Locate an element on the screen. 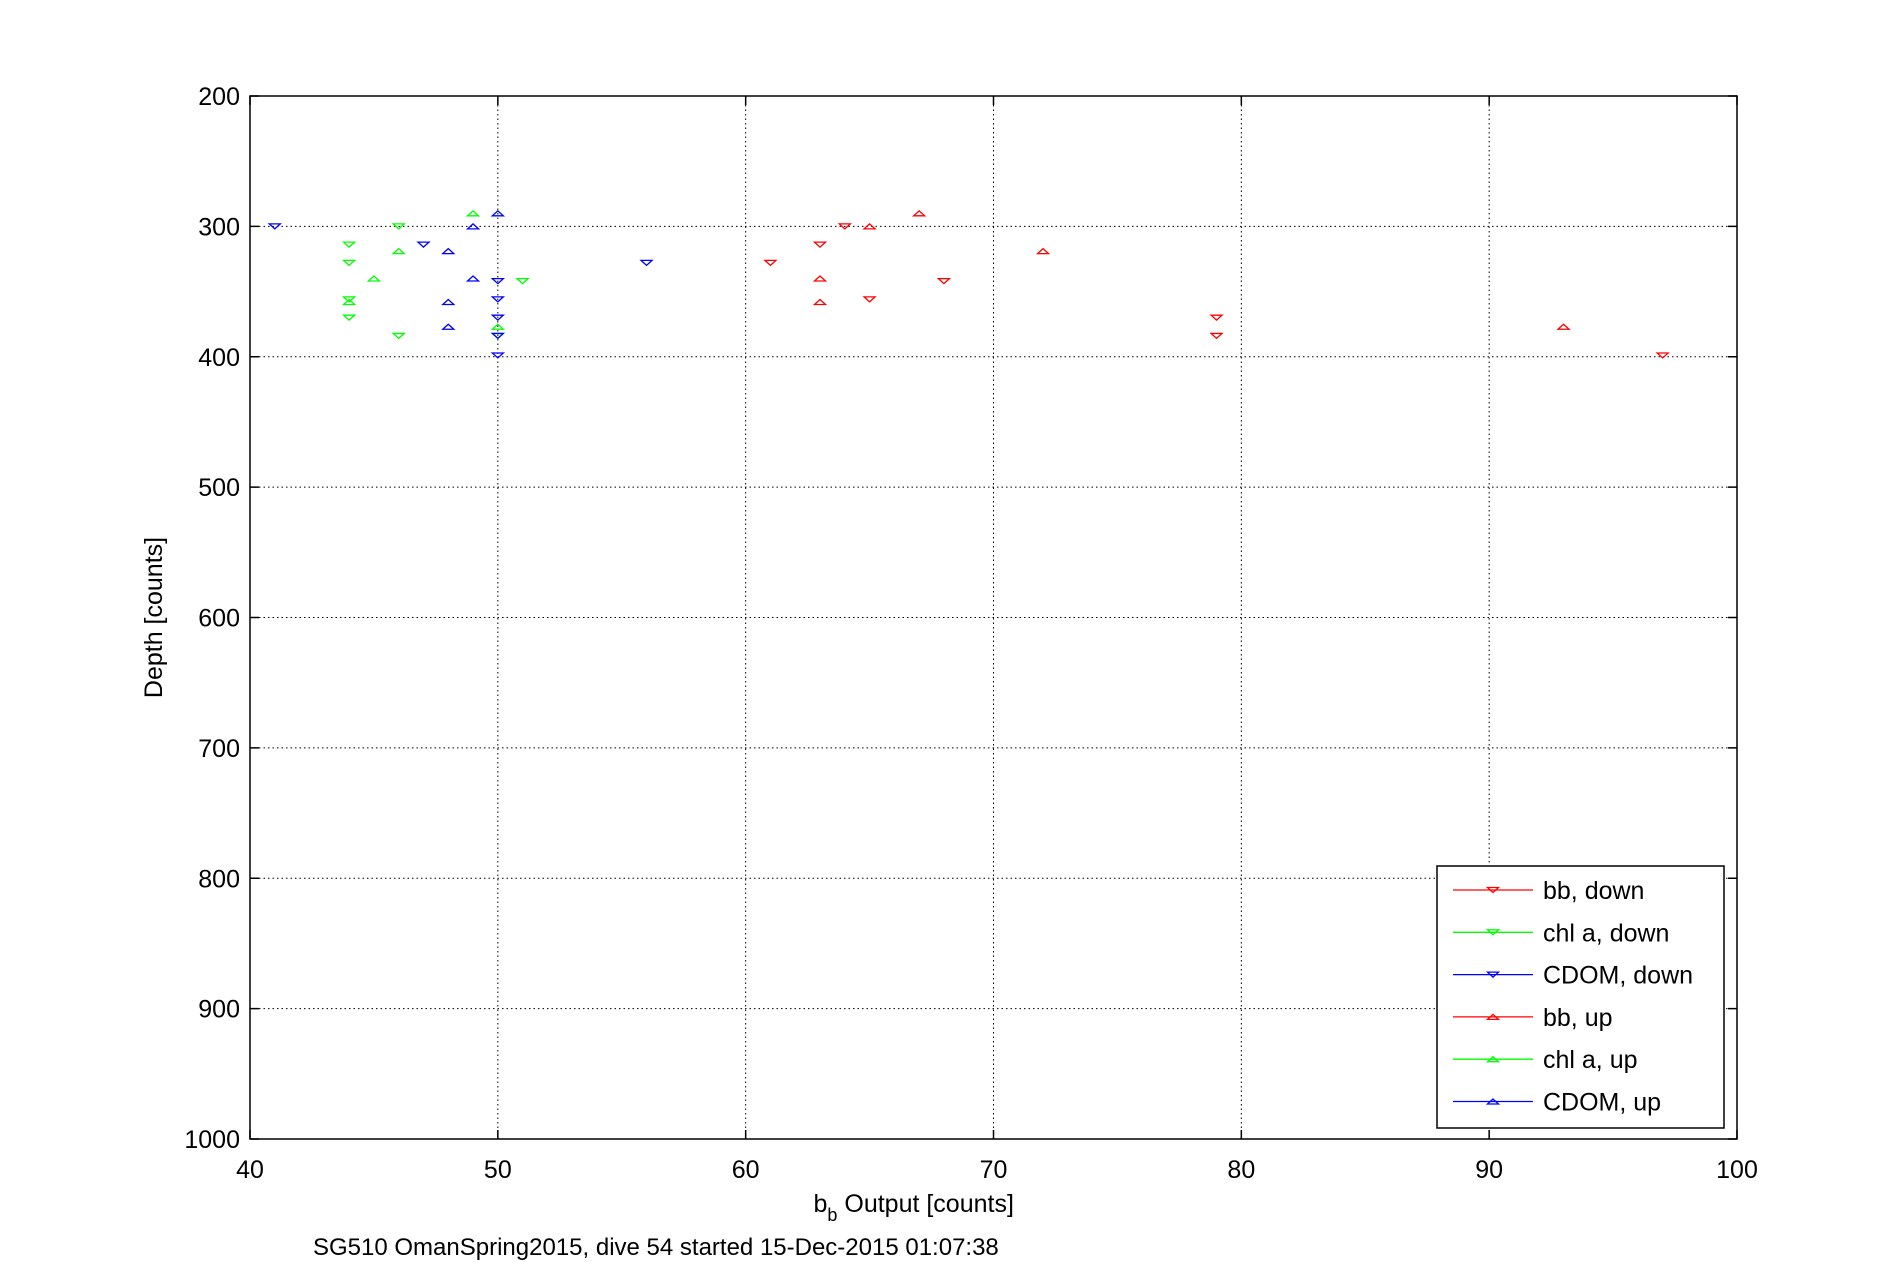  legend-label: bb, up is located at coordinates (1578, 1018).